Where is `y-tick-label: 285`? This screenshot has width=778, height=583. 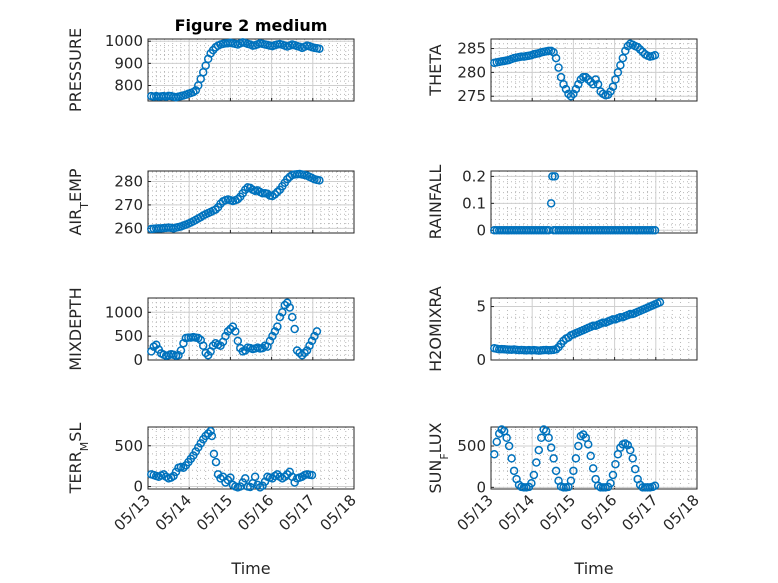 y-tick-label: 285 is located at coordinates (471, 49).